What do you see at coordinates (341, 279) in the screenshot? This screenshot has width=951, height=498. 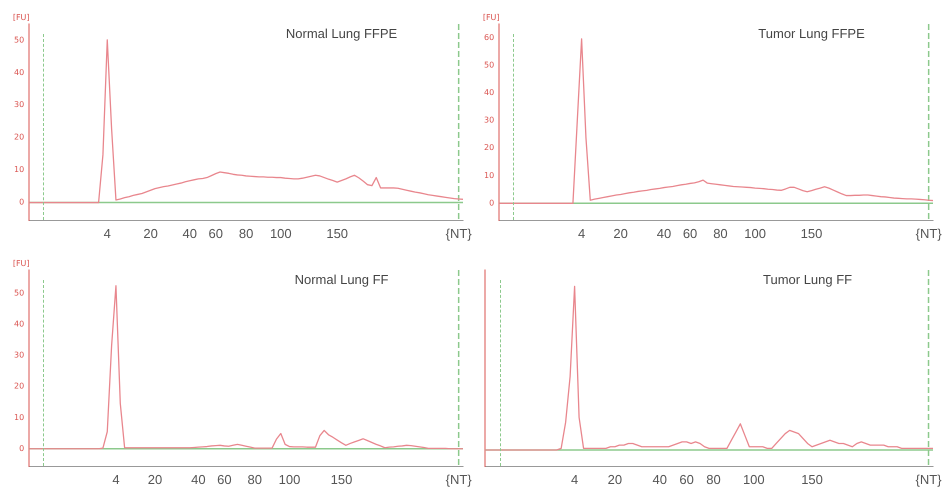 I see `chart-title: Normal Lung FF` at bounding box center [341, 279].